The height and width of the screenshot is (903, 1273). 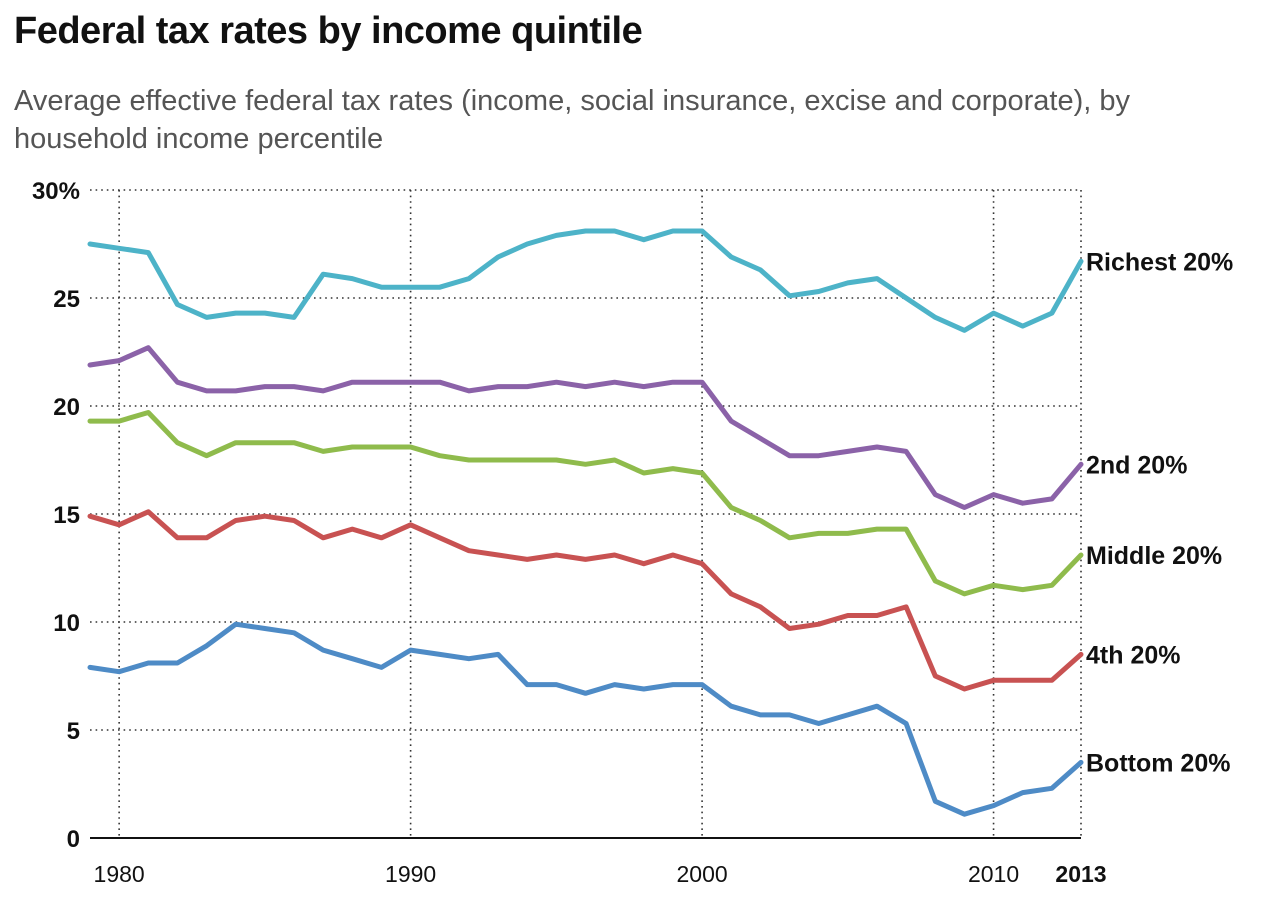 I want to click on series-label: Bottom 20%, so click(x=1158, y=763).